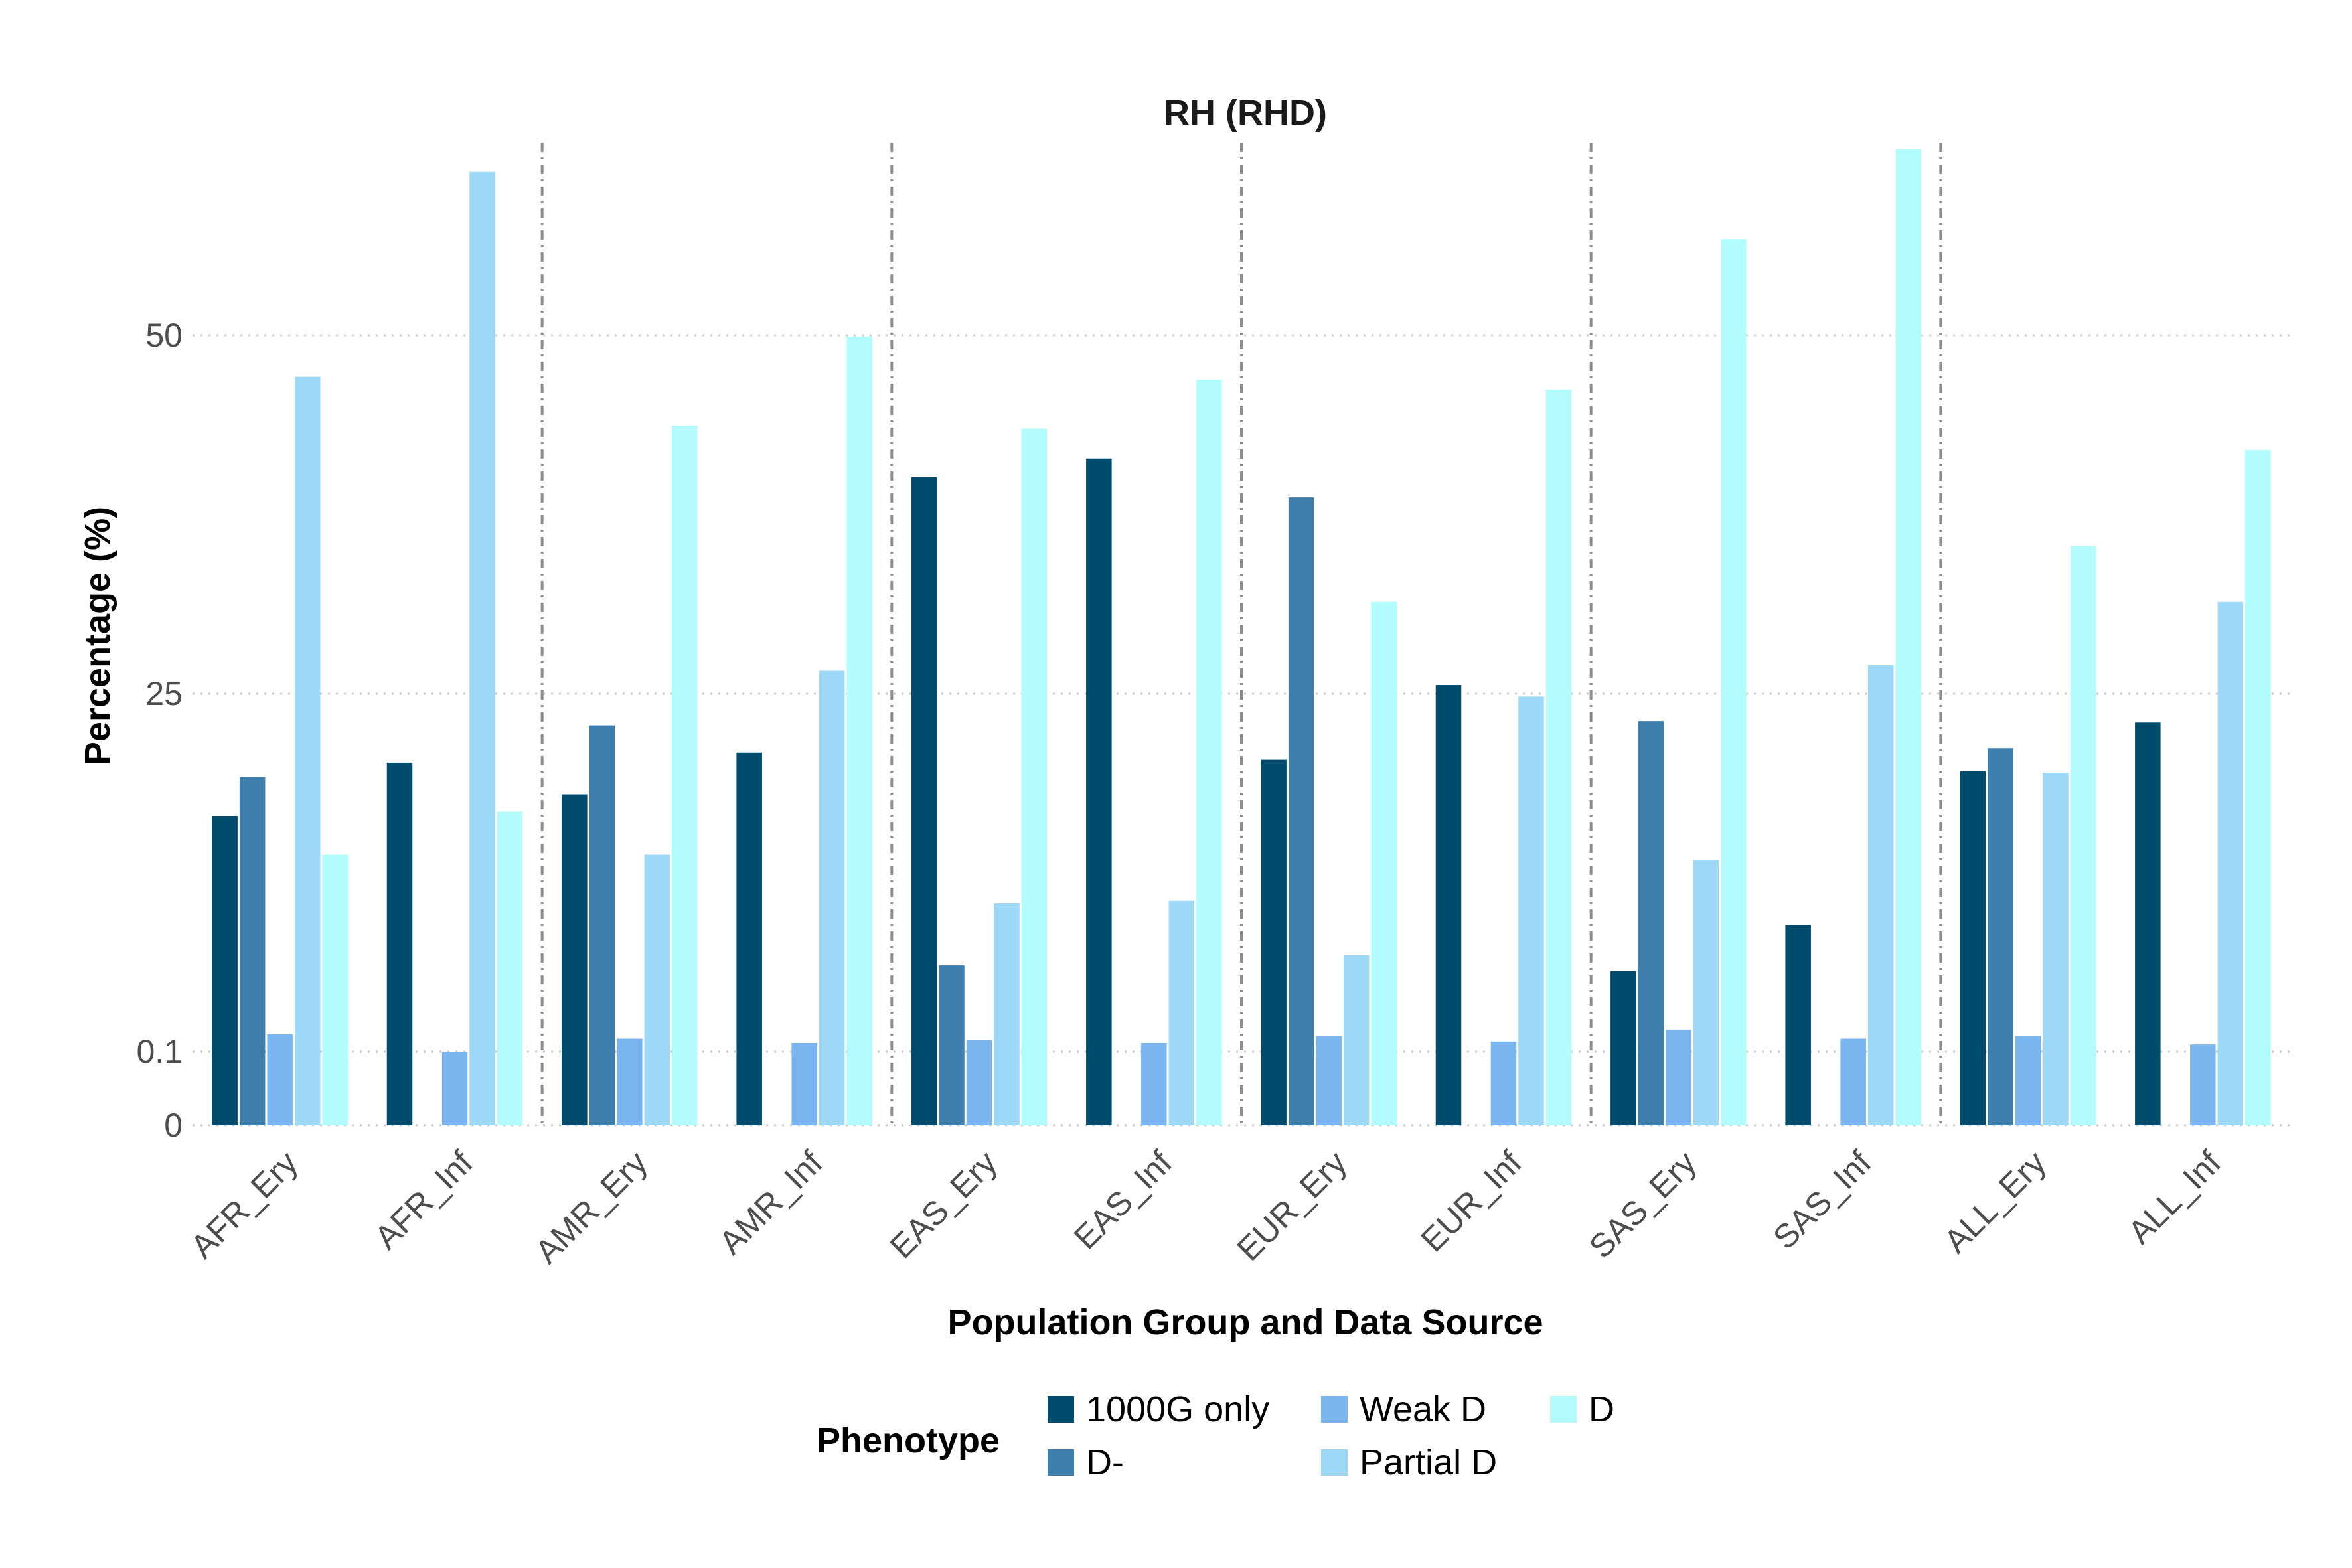  I want to click on legend-label: D-, so click(1105, 1462).